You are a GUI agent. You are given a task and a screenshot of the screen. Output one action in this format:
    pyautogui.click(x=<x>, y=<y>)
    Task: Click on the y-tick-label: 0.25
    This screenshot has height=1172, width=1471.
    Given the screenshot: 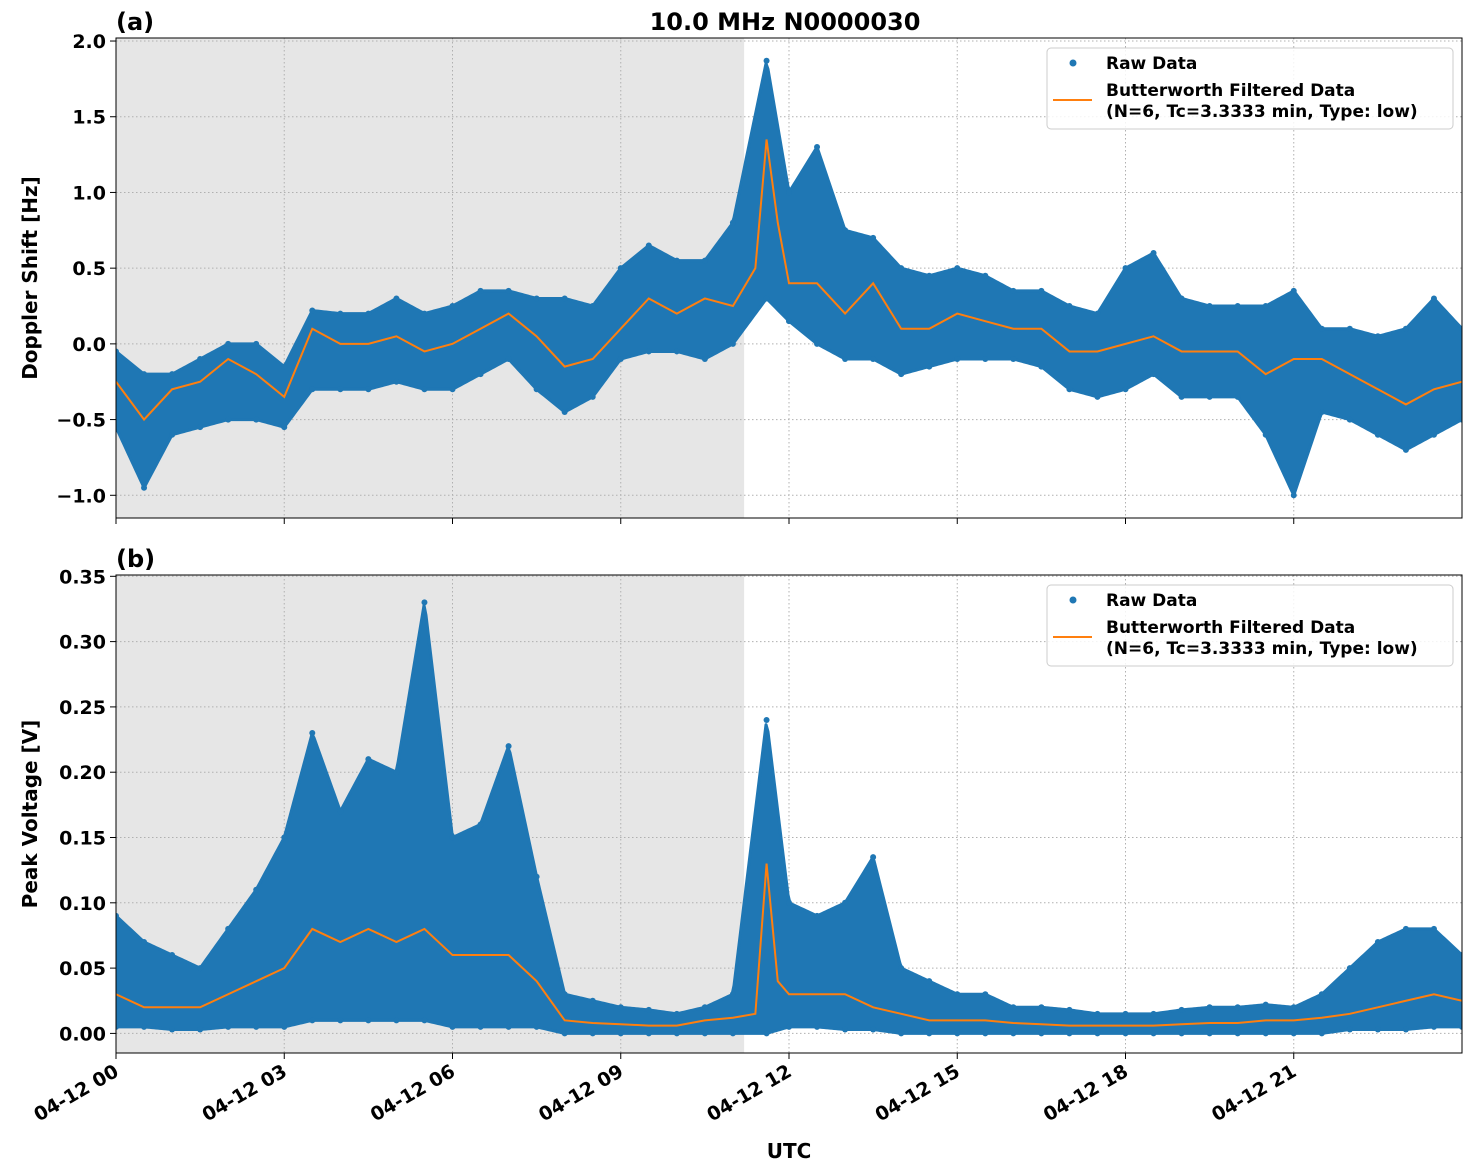 What is the action you would take?
    pyautogui.click(x=82, y=708)
    